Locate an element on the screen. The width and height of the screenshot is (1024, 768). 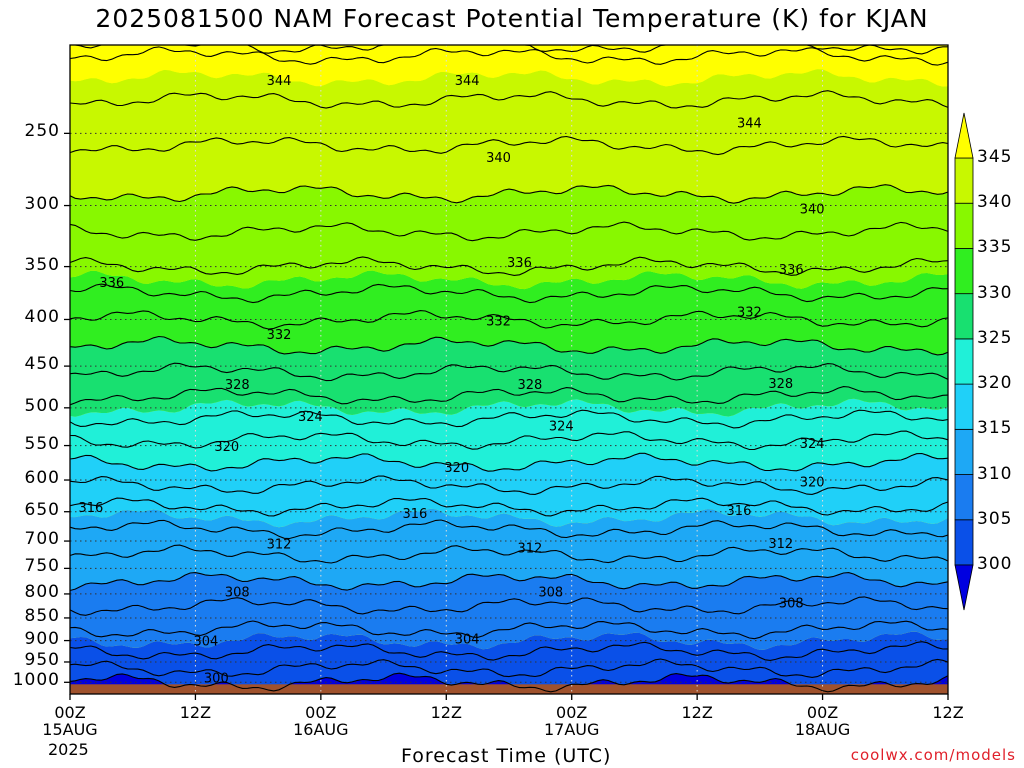
colorbar-label: 325 is located at coordinates (995, 337).